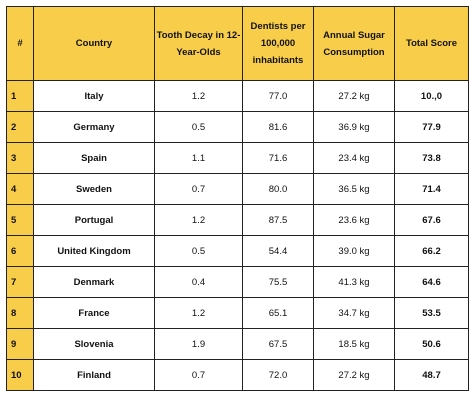  Describe the element at coordinates (20, 375) in the screenshot. I see `rank-cell: 10` at that location.